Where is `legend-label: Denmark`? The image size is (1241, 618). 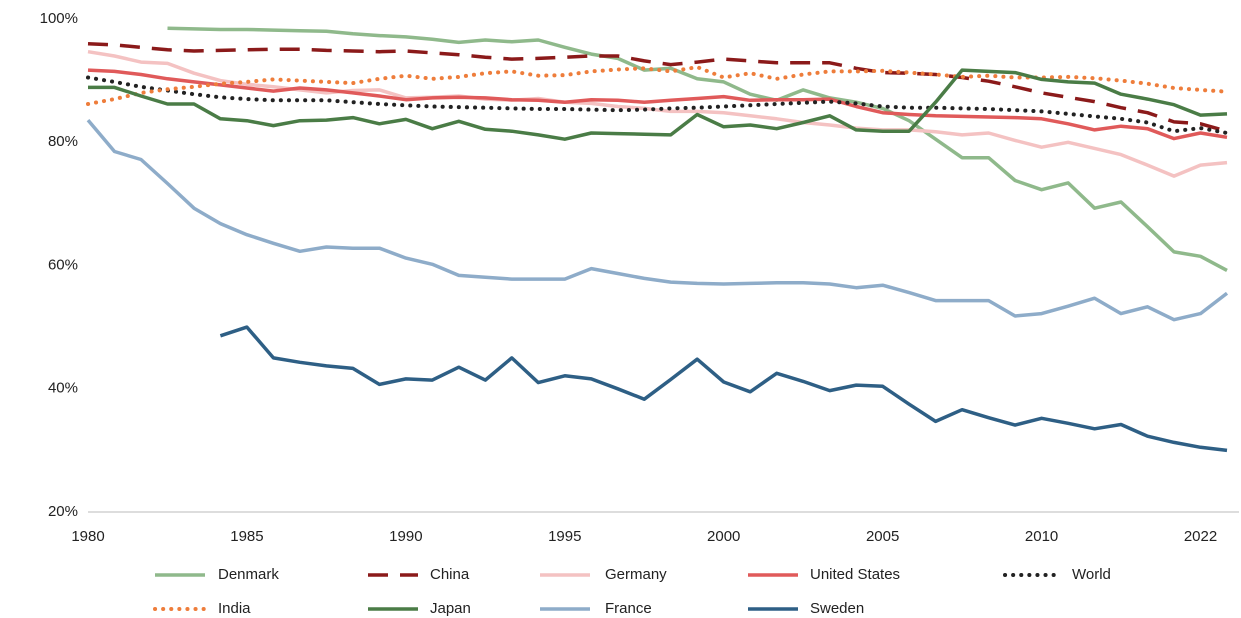 legend-label: Denmark is located at coordinates (248, 574).